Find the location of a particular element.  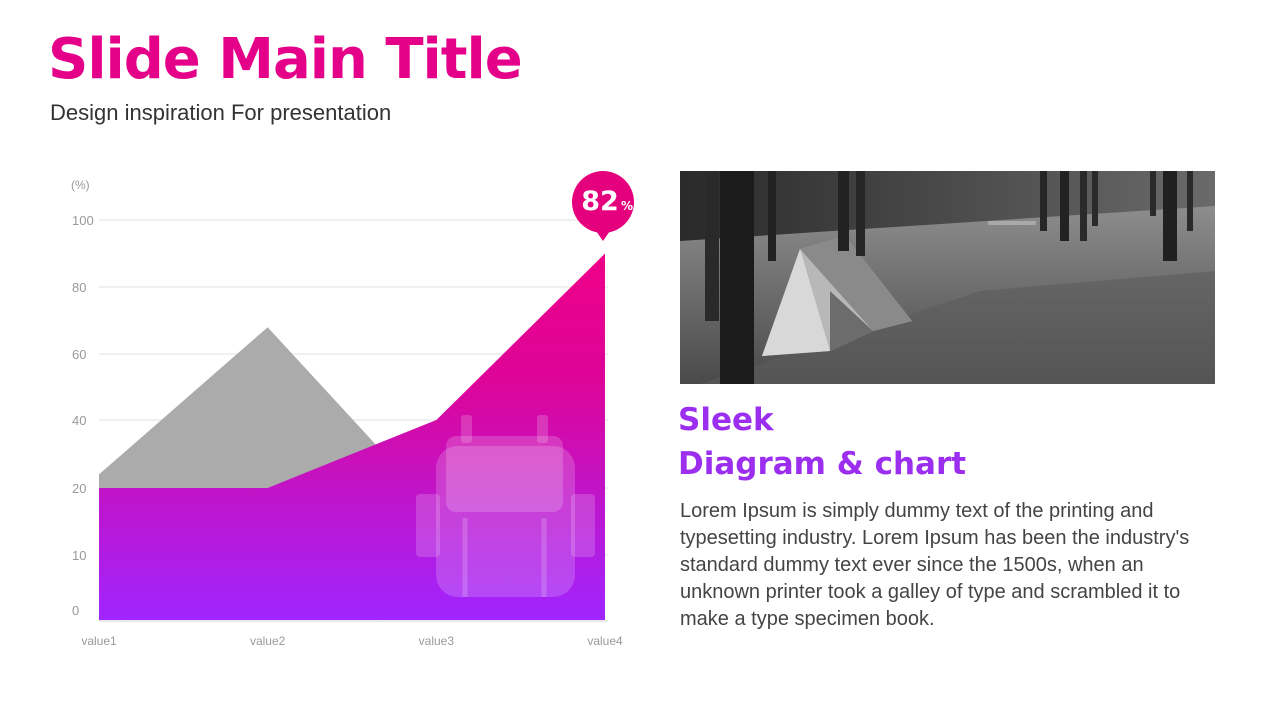

backpack-icon is located at coordinates (505, 506).